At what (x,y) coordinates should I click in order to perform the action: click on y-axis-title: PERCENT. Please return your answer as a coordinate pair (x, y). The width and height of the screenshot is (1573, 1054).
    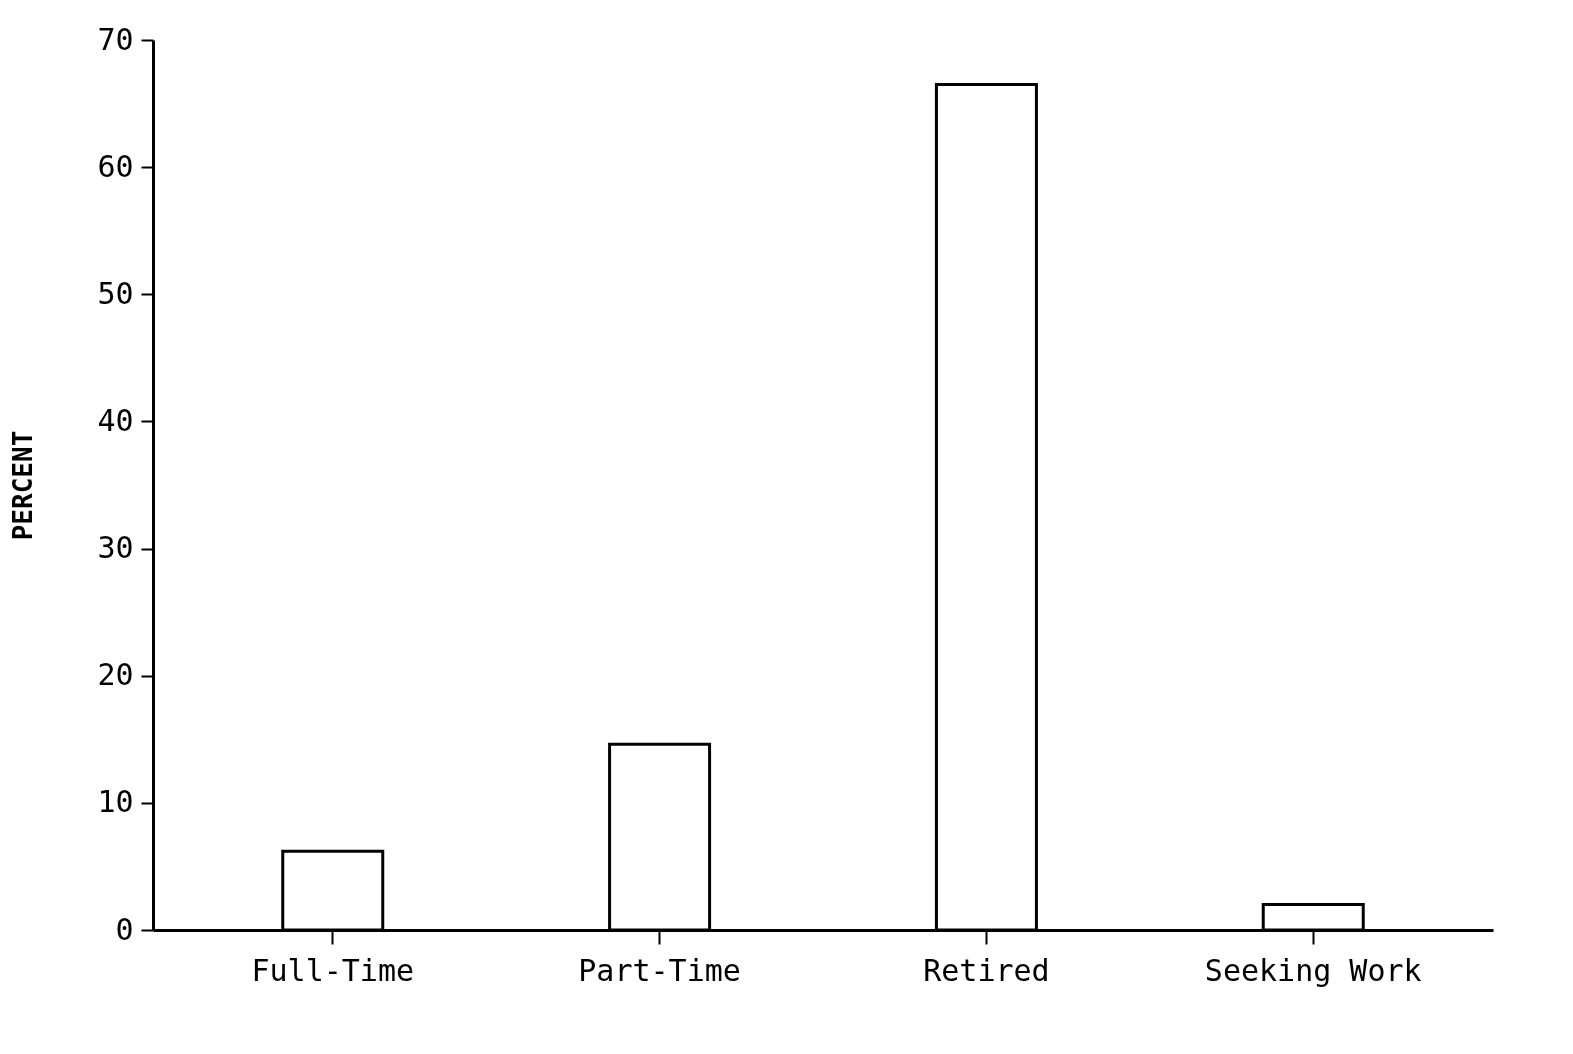
    Looking at the image, I should click on (23, 485).